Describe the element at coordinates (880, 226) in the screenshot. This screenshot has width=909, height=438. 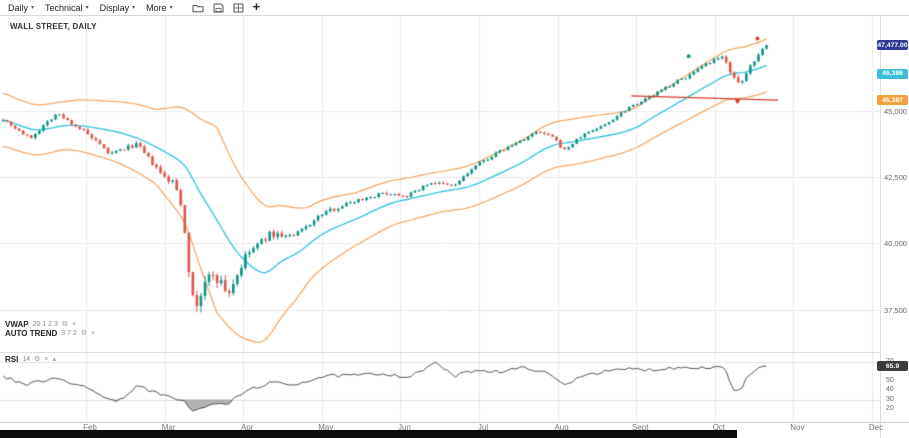
I see `price-axis-border` at that location.